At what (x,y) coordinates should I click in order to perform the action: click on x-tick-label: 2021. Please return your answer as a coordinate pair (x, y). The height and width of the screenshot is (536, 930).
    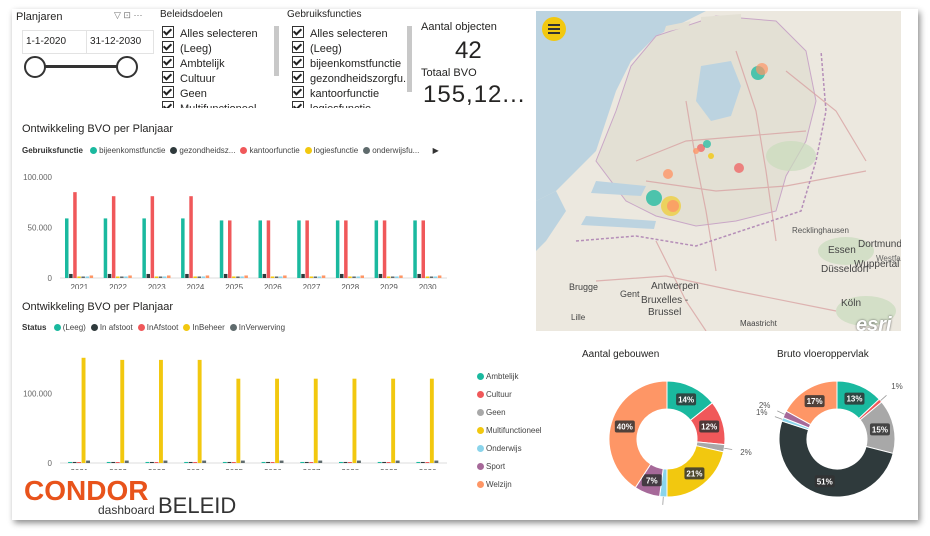
    Looking at the image, I should click on (79, 286).